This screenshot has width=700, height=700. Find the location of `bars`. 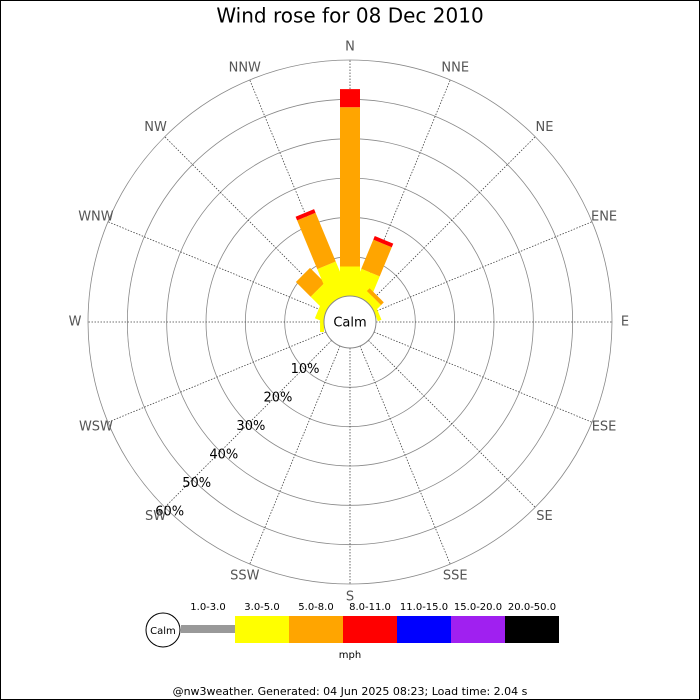

bars is located at coordinates (344, 210).